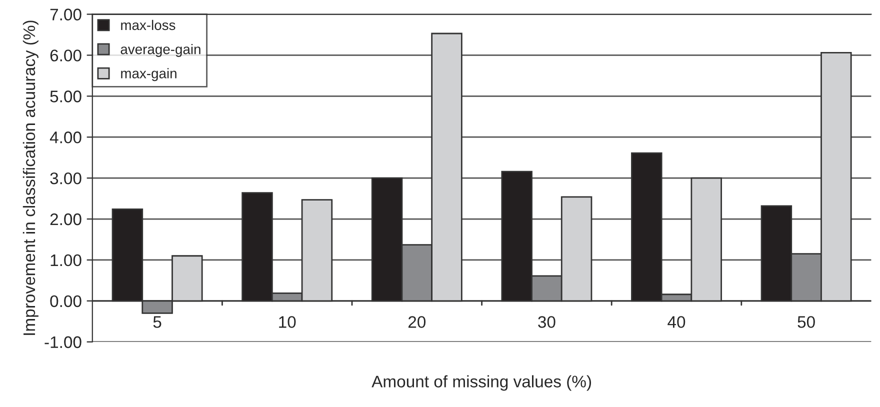 The height and width of the screenshot is (407, 880). What do you see at coordinates (148, 75) in the screenshot?
I see `legend-label: max-gain` at bounding box center [148, 75].